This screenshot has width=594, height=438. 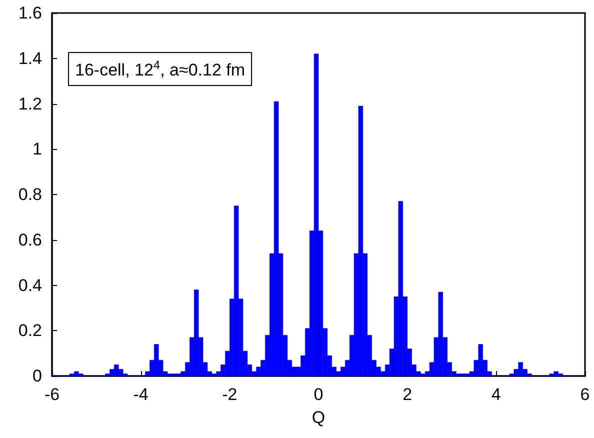 I want to click on y-tick-label: 0.4, so click(x=30, y=285).